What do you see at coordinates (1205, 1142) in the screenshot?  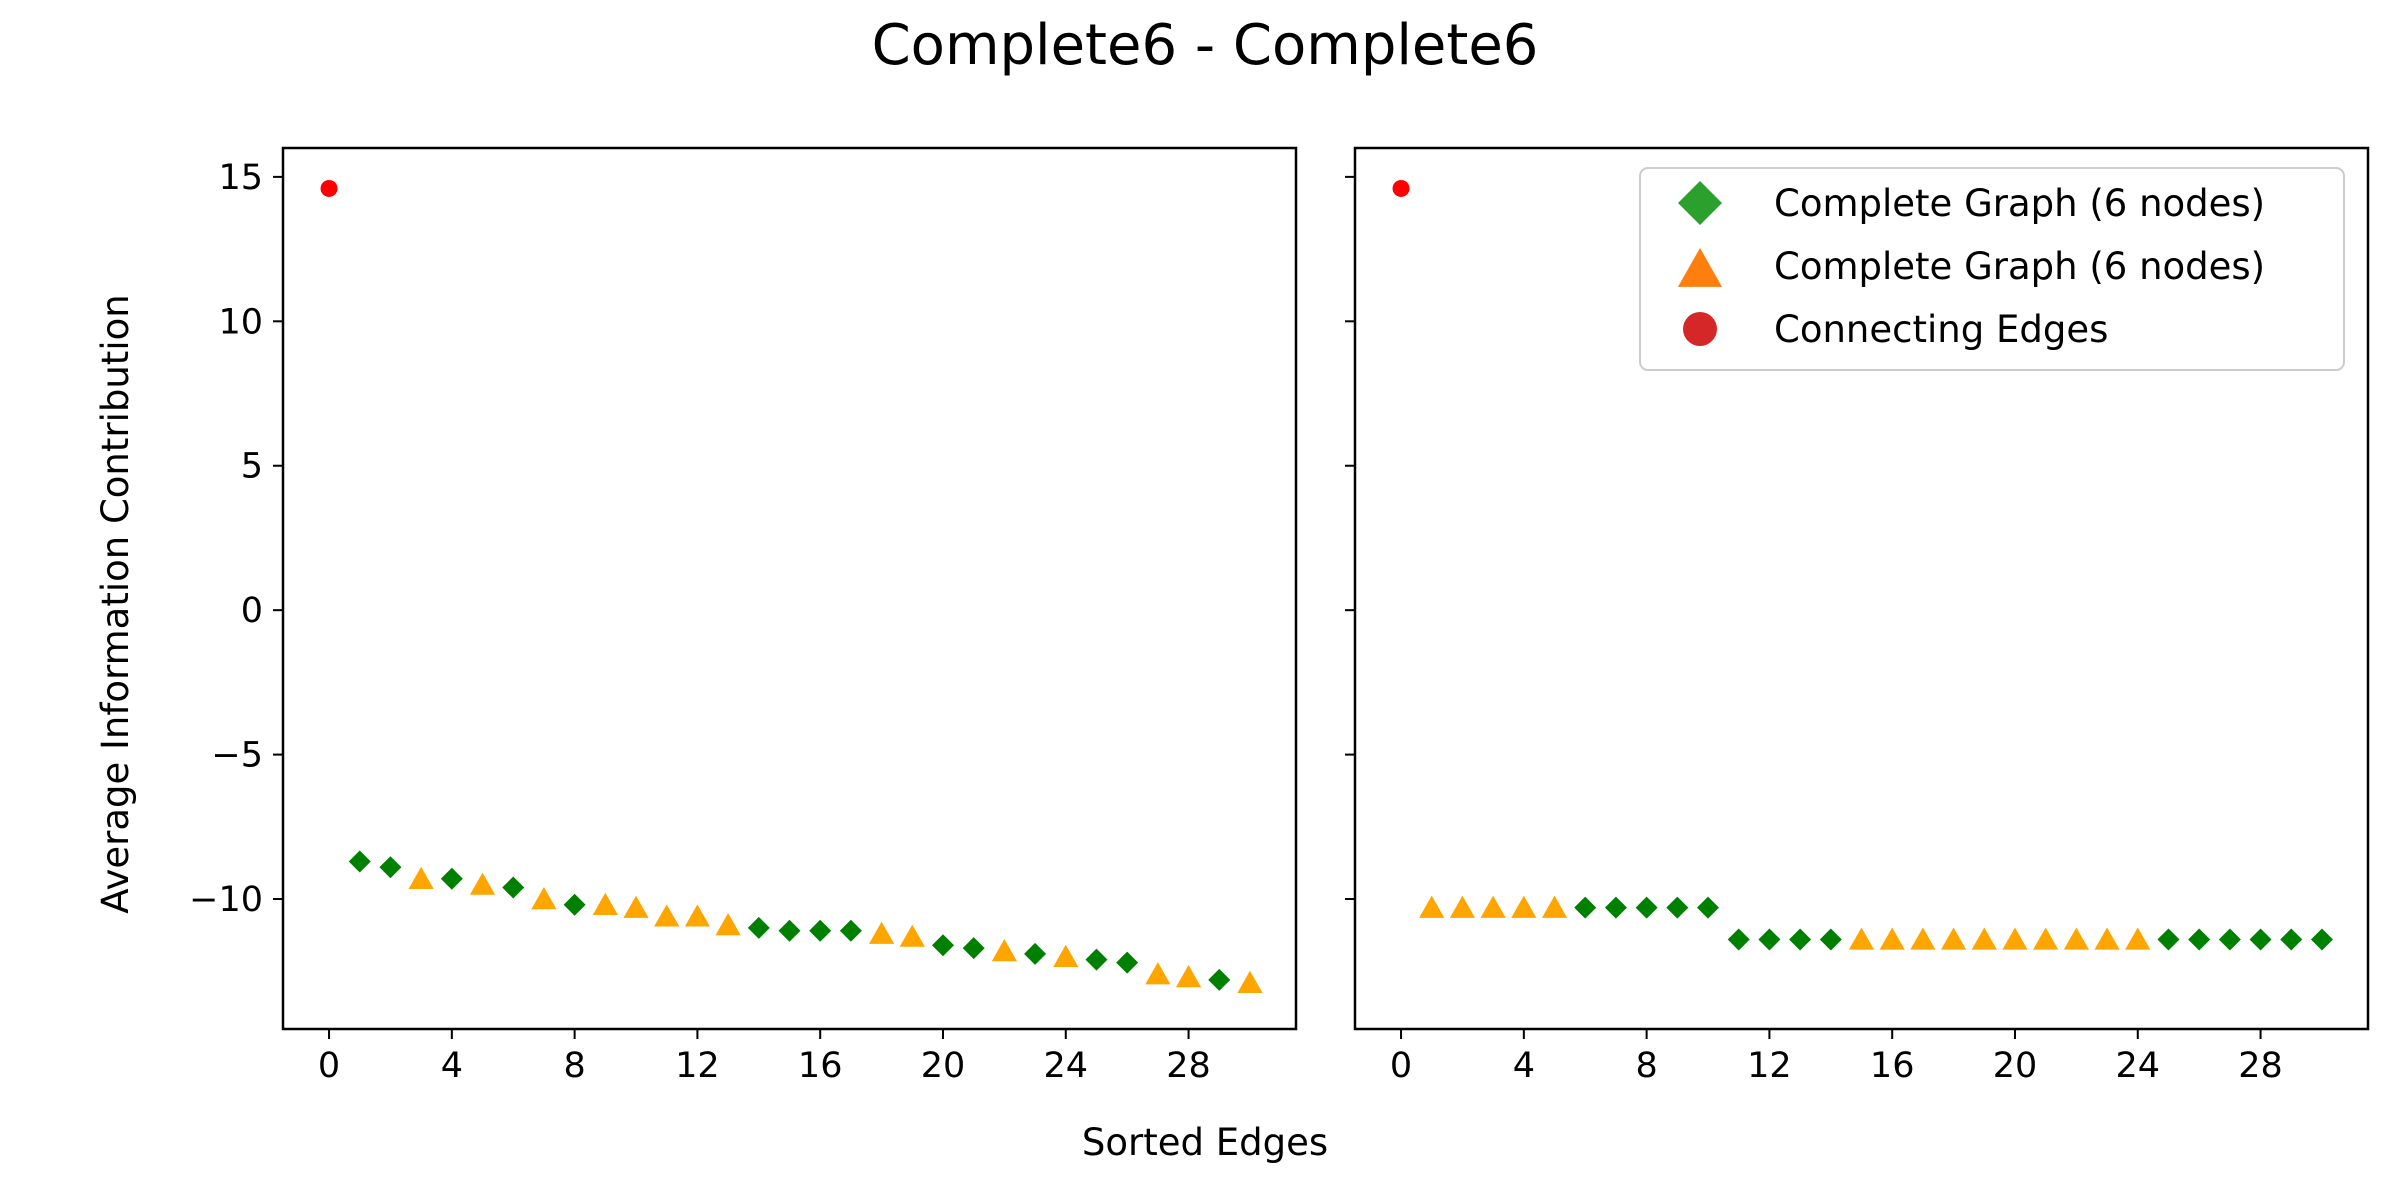 I see `x-axis-label: Sorted Edges` at bounding box center [1205, 1142].